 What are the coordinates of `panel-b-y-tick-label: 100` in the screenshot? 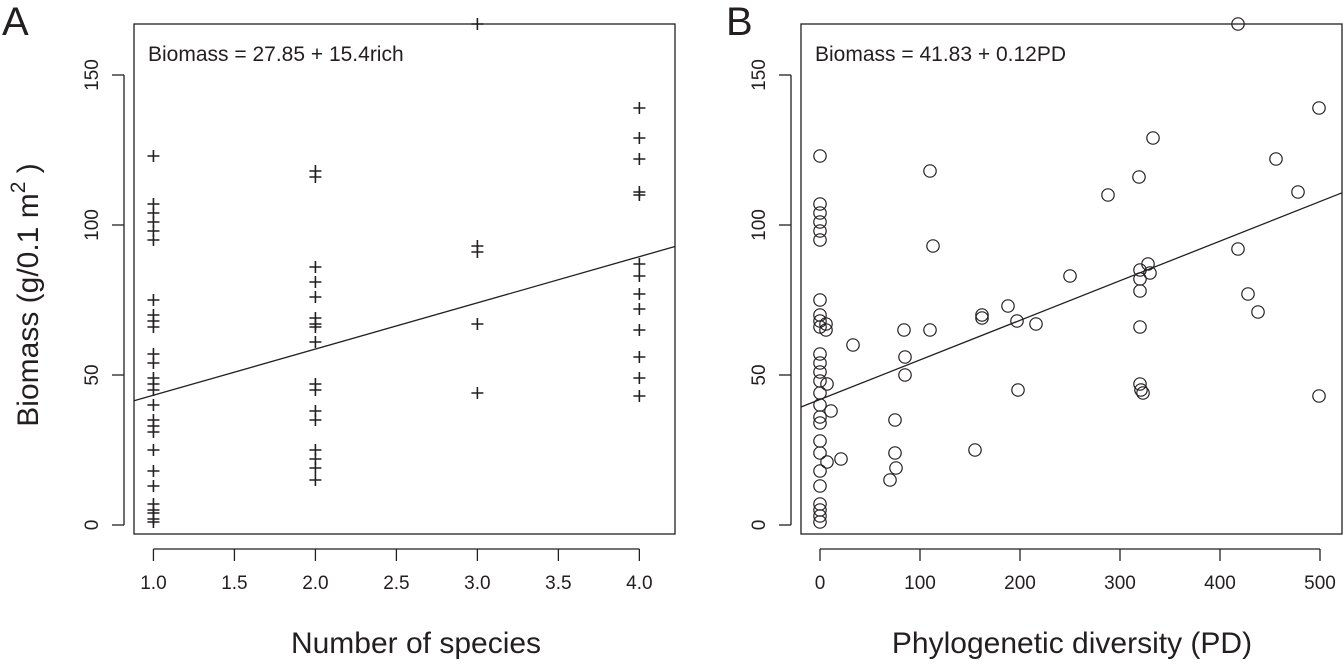 It's located at (759, 225).